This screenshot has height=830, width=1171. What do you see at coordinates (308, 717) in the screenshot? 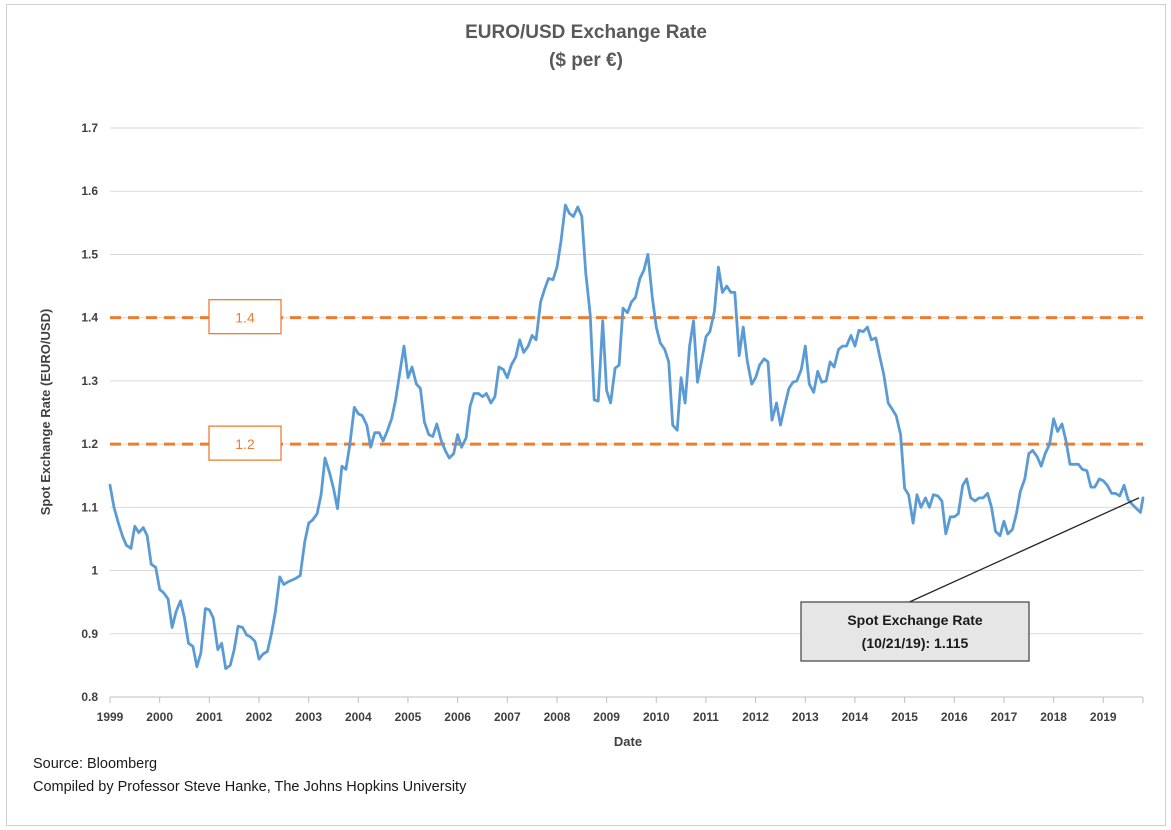
I see `x-tick-label: 2003` at bounding box center [308, 717].